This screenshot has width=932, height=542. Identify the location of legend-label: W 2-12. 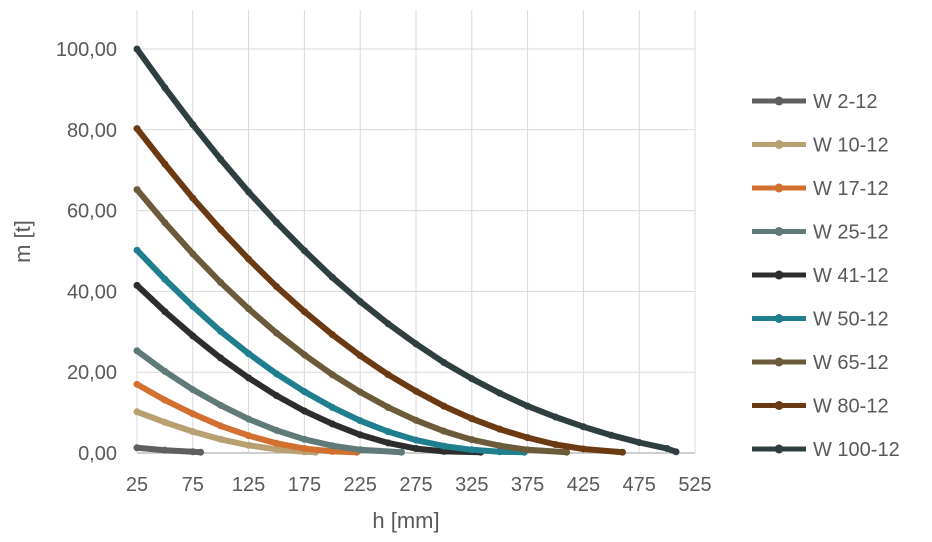
(845, 102).